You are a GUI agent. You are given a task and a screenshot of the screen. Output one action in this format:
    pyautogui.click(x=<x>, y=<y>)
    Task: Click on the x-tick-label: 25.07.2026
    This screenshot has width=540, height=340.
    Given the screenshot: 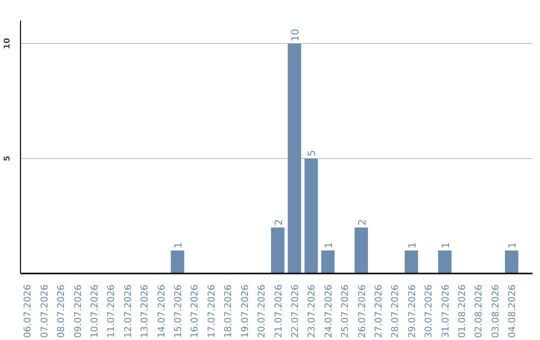 What is the action you would take?
    pyautogui.click(x=346, y=311)
    